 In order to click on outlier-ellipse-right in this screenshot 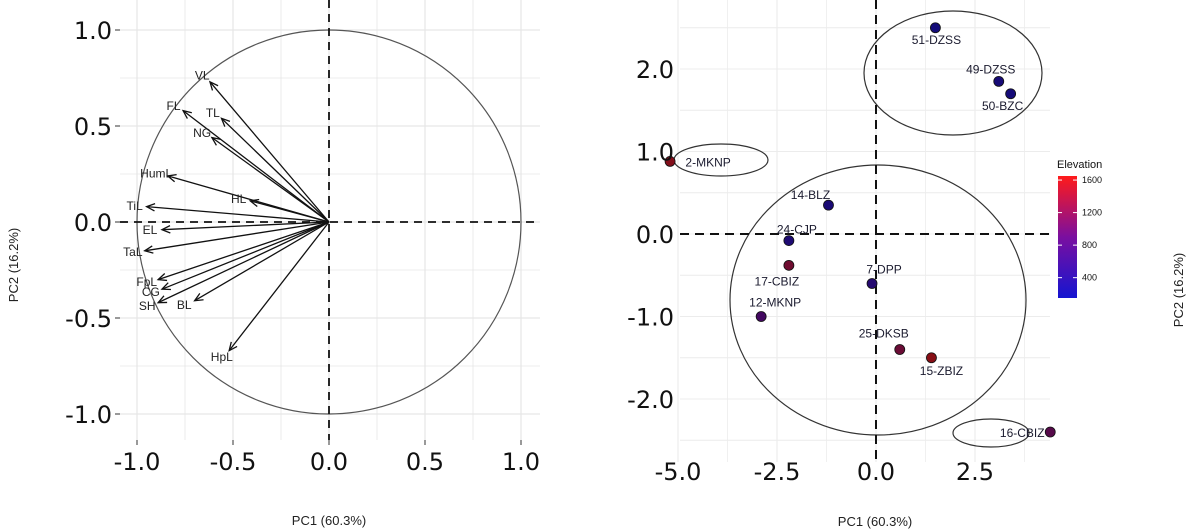, I will do `click(991, 433)`.